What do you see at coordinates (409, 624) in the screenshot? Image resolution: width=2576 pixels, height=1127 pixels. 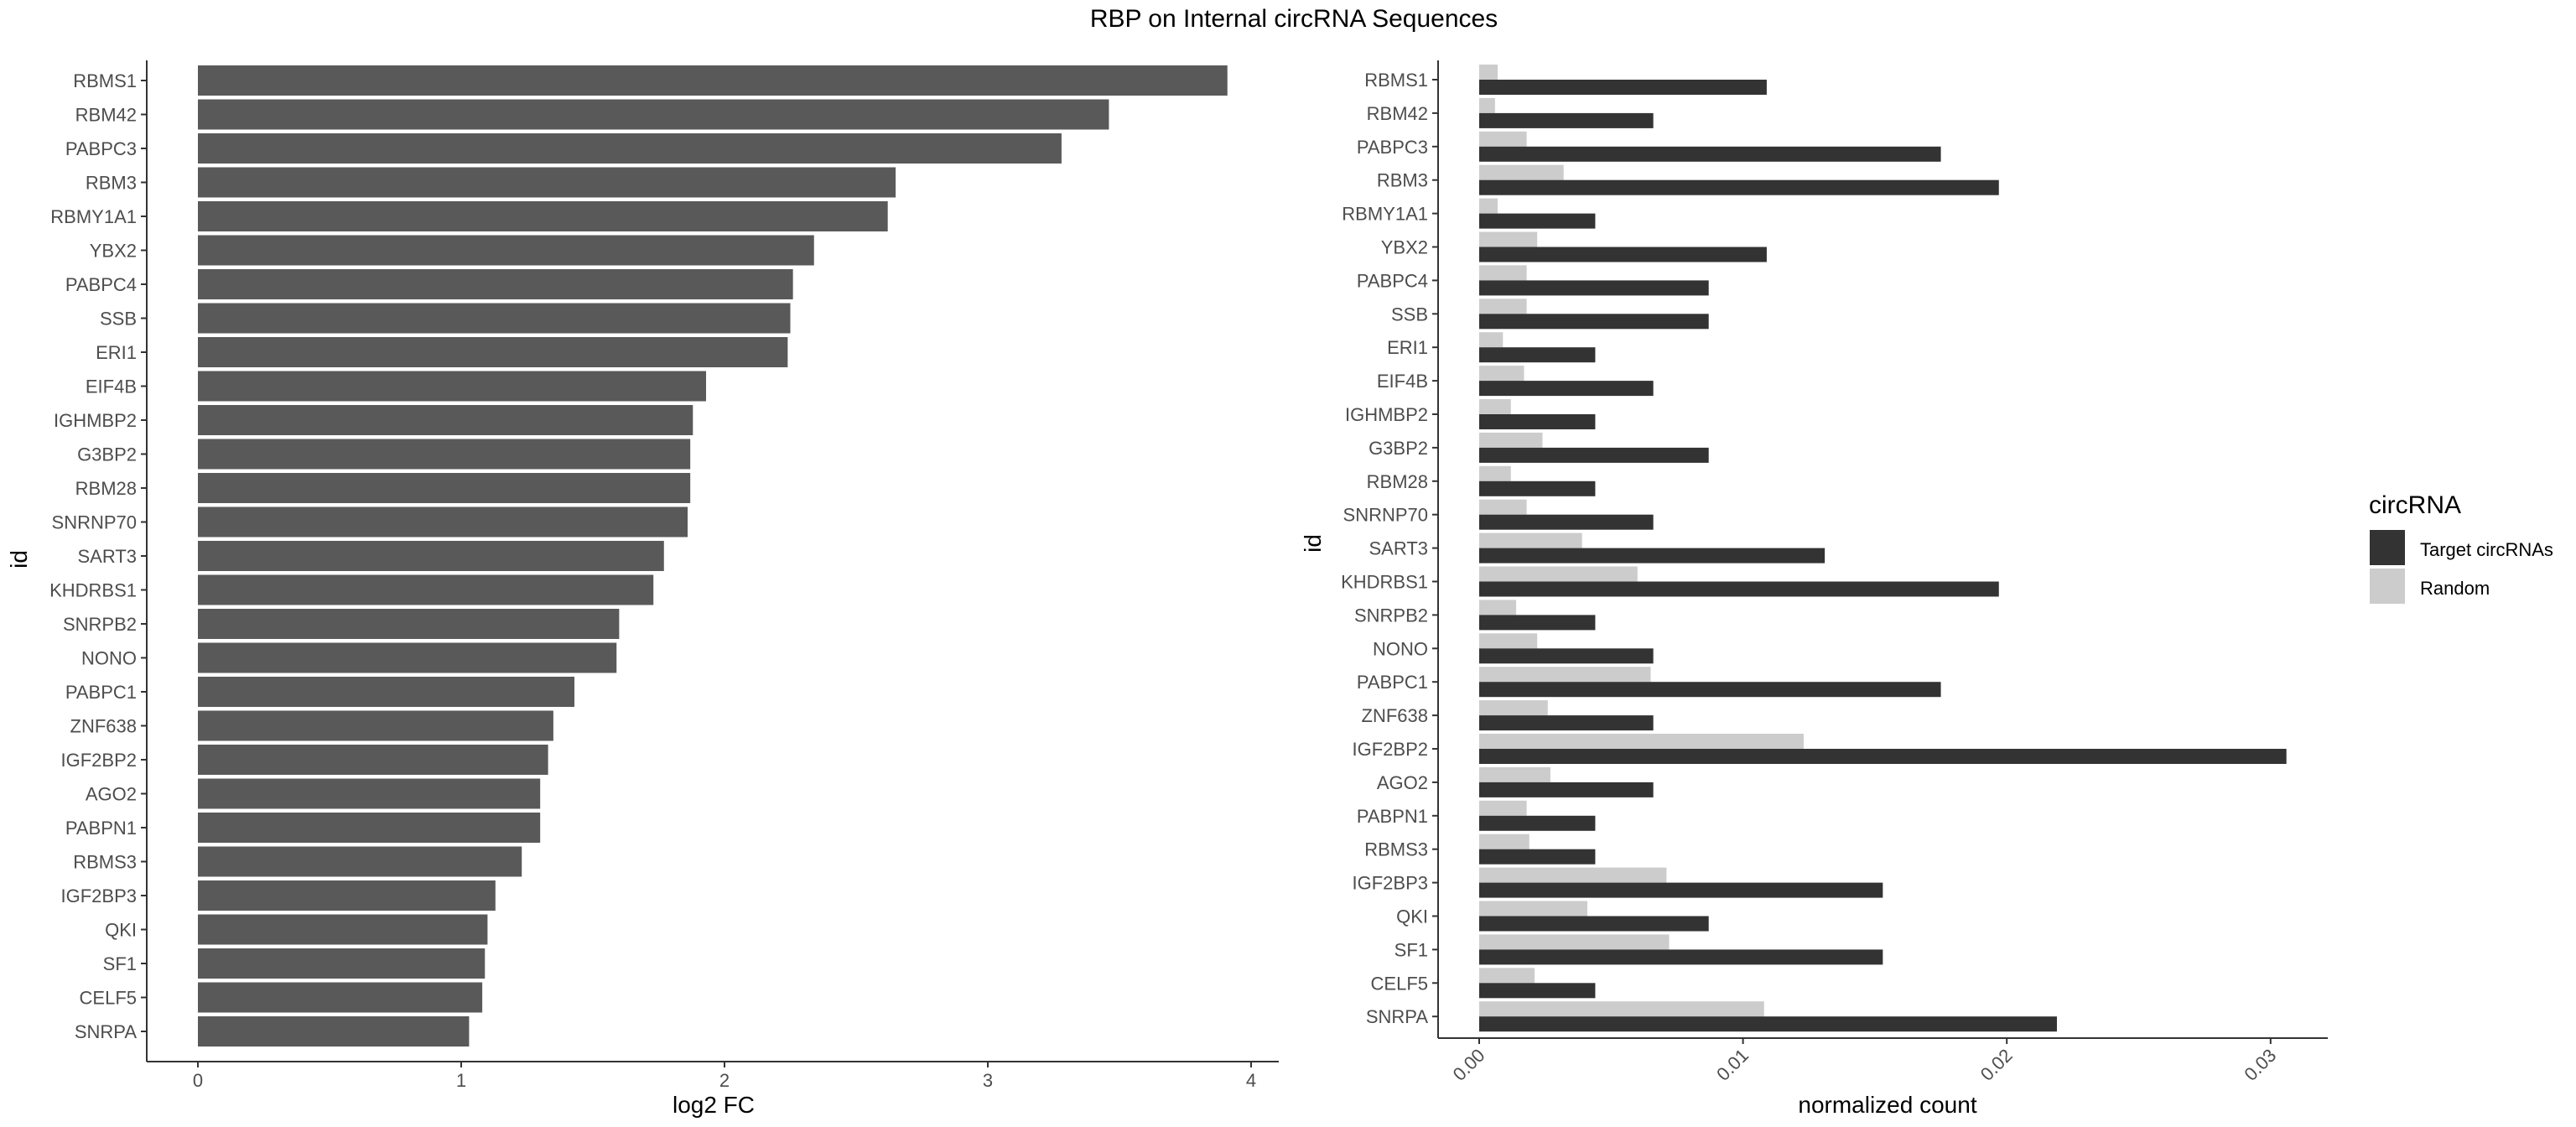 I see `bar-snrpb2` at bounding box center [409, 624].